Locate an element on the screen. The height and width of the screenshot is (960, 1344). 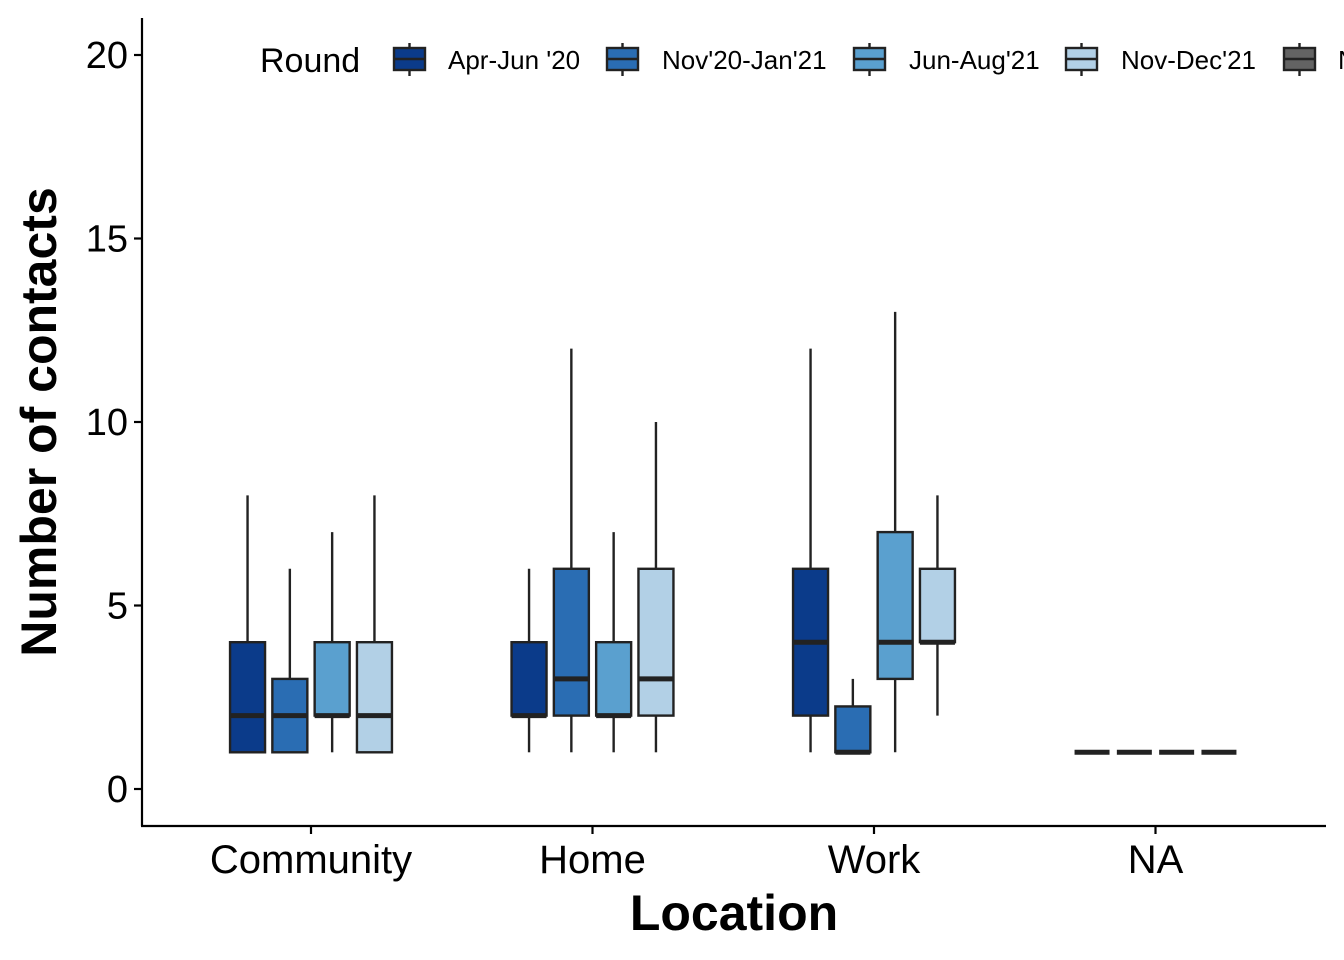
legend-item: N is located at coordinates (1313, 59).